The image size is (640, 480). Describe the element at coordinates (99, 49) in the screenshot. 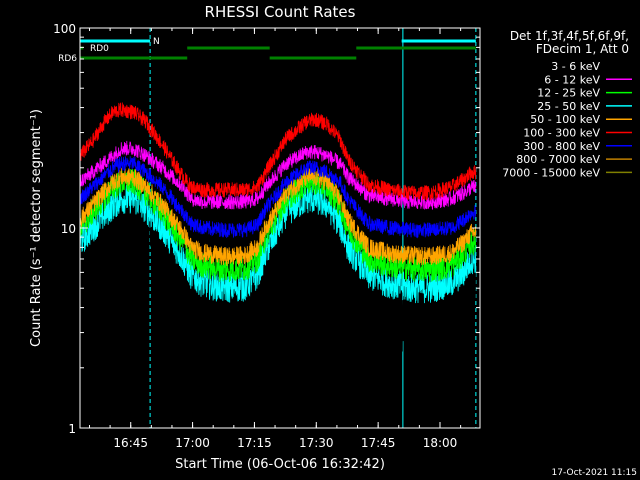

I see `flag-label-rd0: RD0` at that location.